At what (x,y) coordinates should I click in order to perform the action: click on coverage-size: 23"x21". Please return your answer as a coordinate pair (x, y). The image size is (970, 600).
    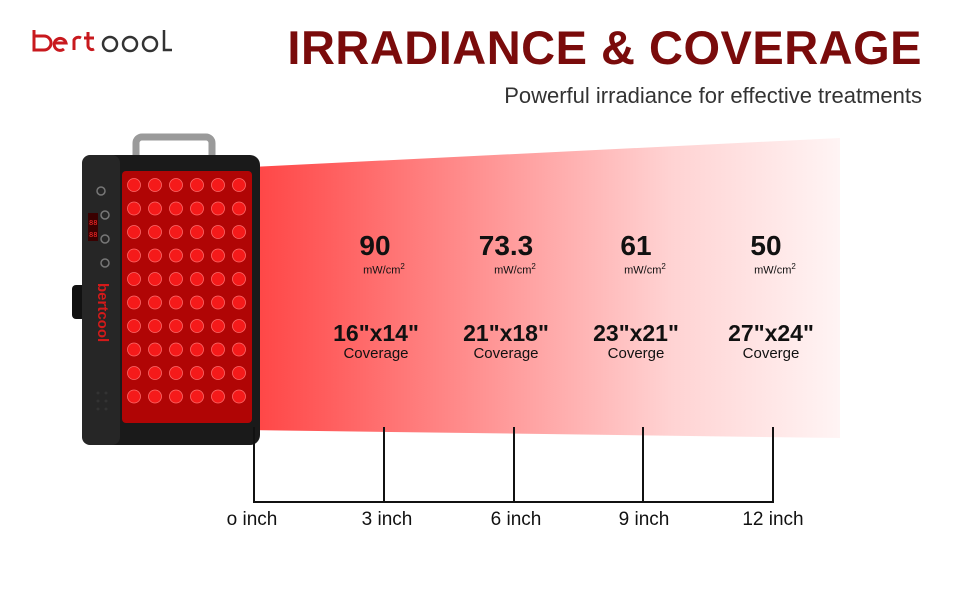
    Looking at the image, I should click on (636, 333).